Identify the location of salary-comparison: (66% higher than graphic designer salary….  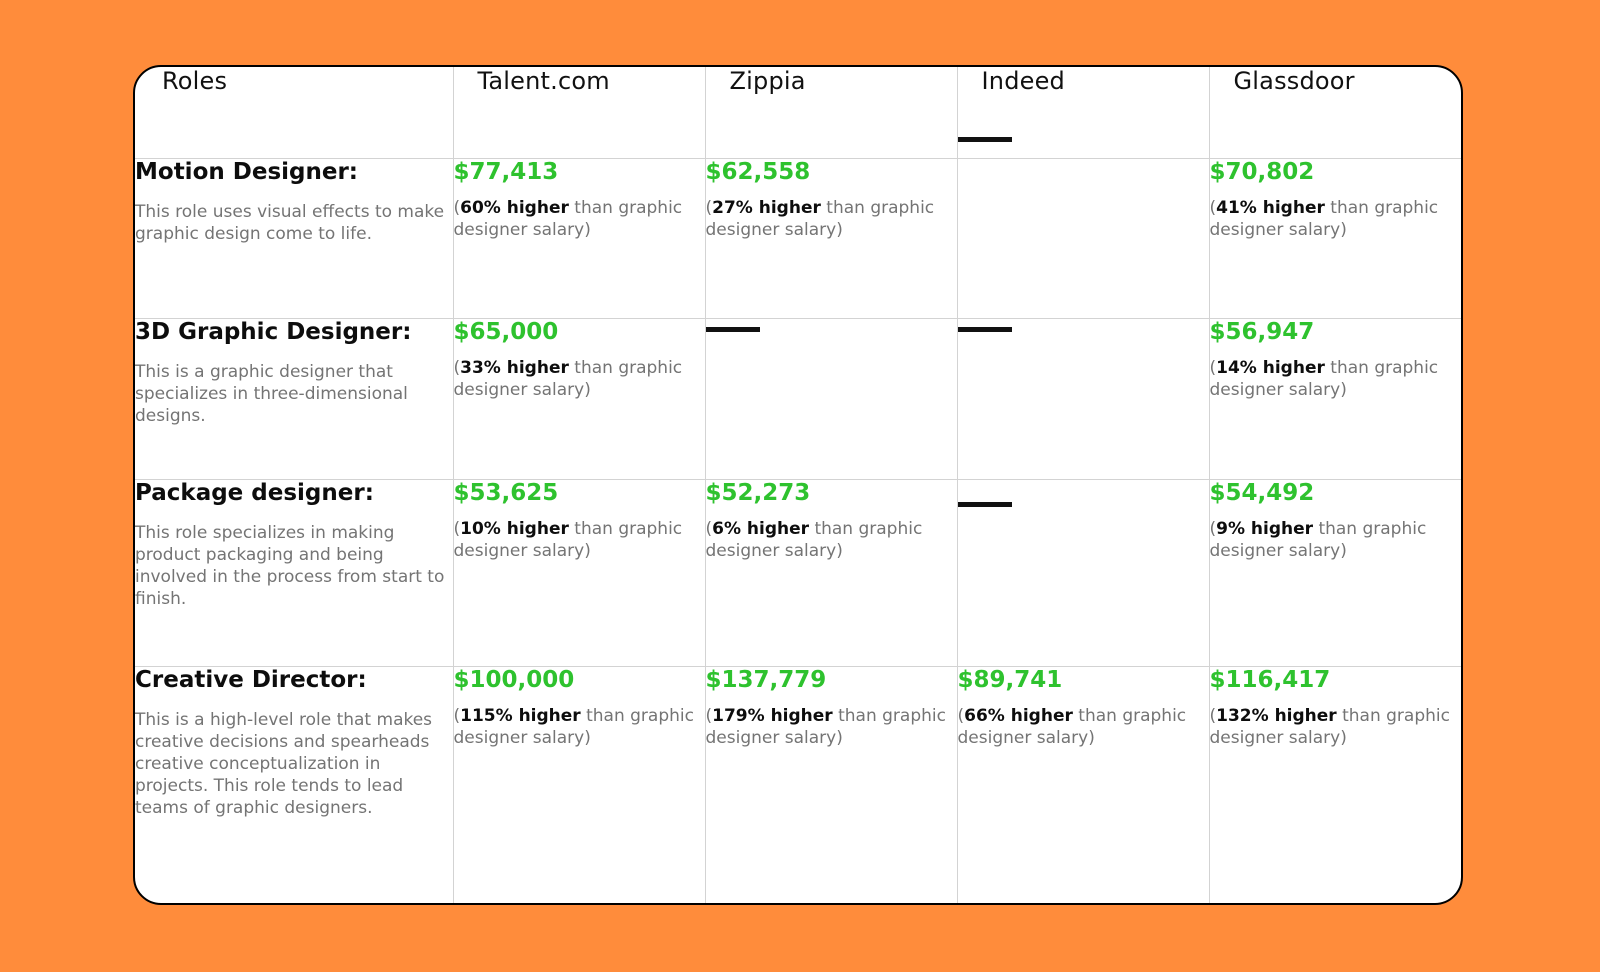
(1072, 726).